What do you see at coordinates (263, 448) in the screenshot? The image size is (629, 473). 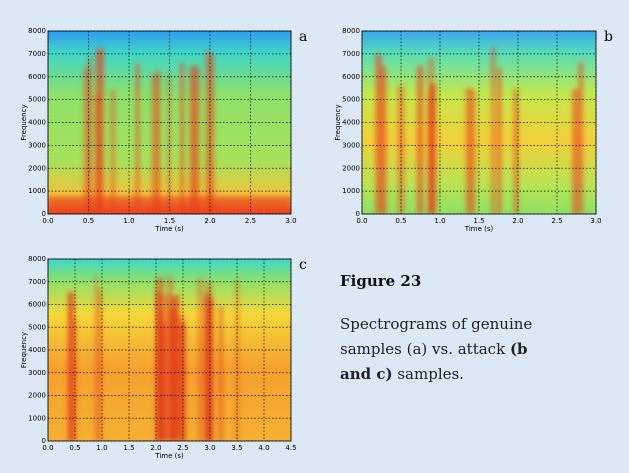 I see `x-tick-label: 4.0` at bounding box center [263, 448].